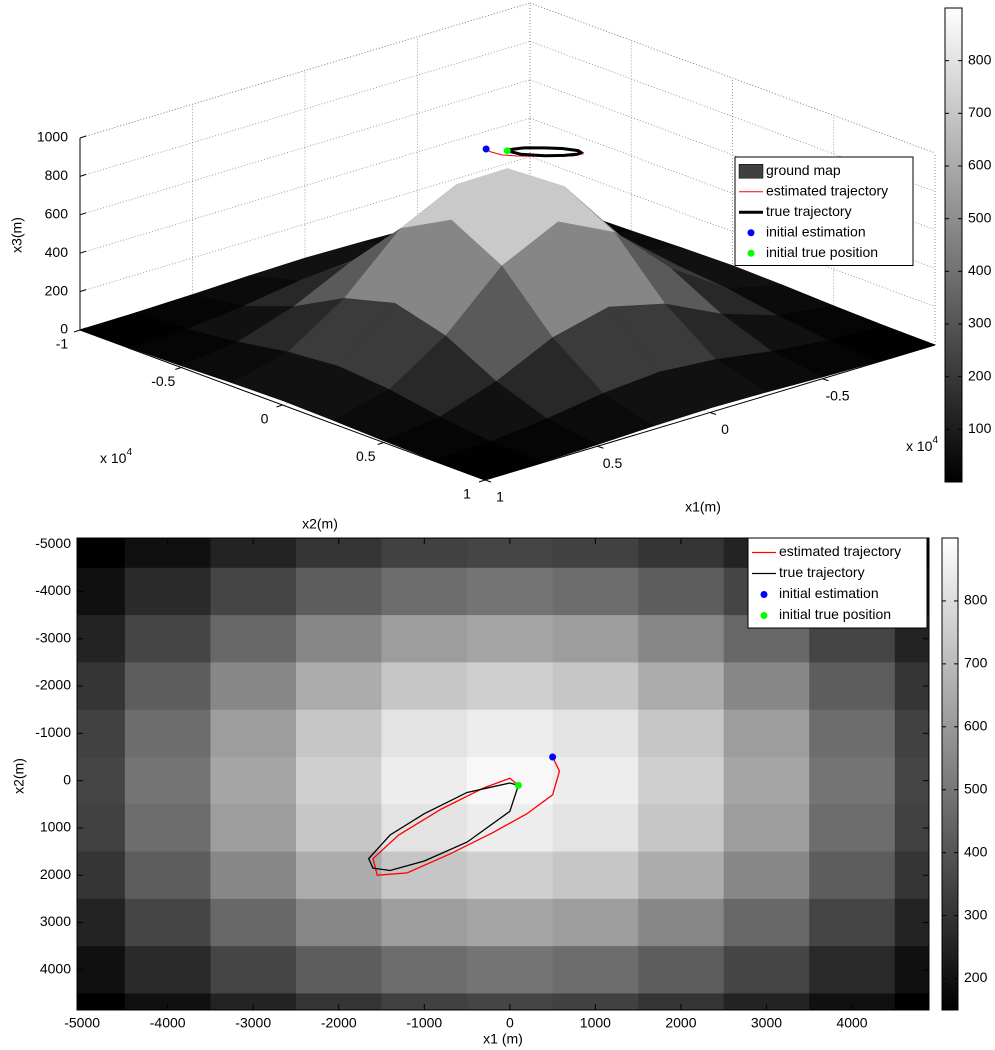 This screenshot has height=1050, width=995. I want to click on colorbar-tick-label: 600, so click(980, 165).